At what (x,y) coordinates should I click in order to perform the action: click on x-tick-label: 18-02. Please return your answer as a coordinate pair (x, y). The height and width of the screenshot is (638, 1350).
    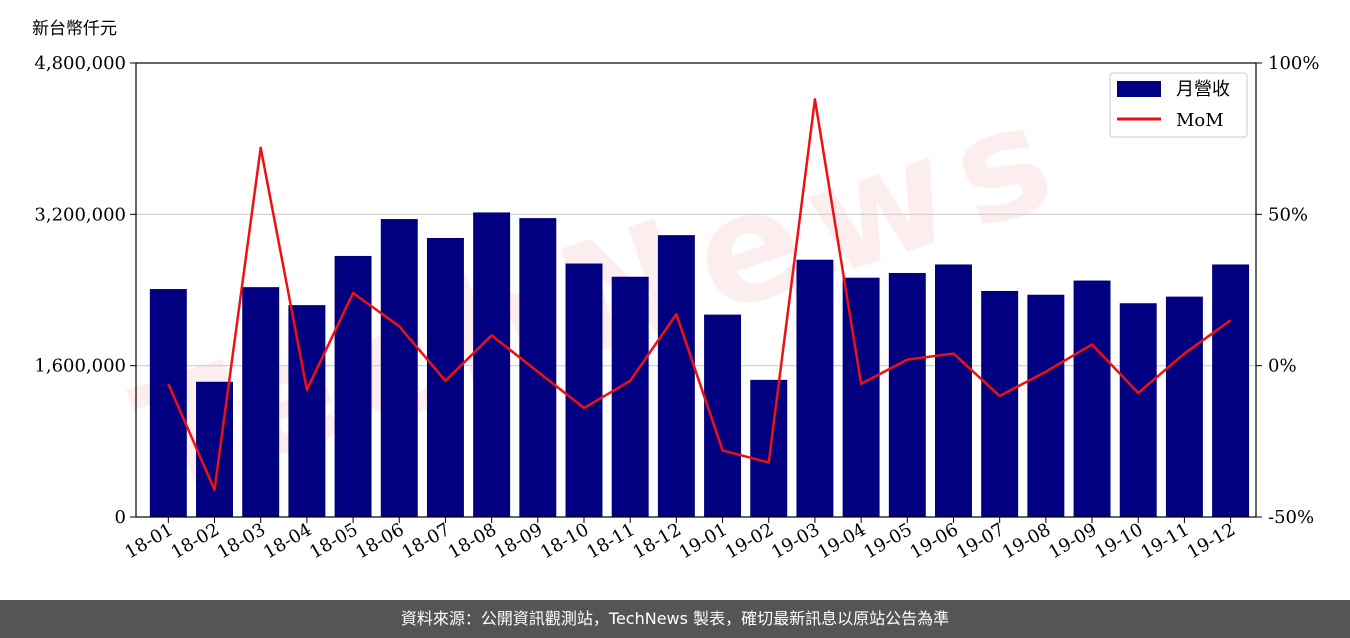
    Looking at the image, I should click on (195, 541).